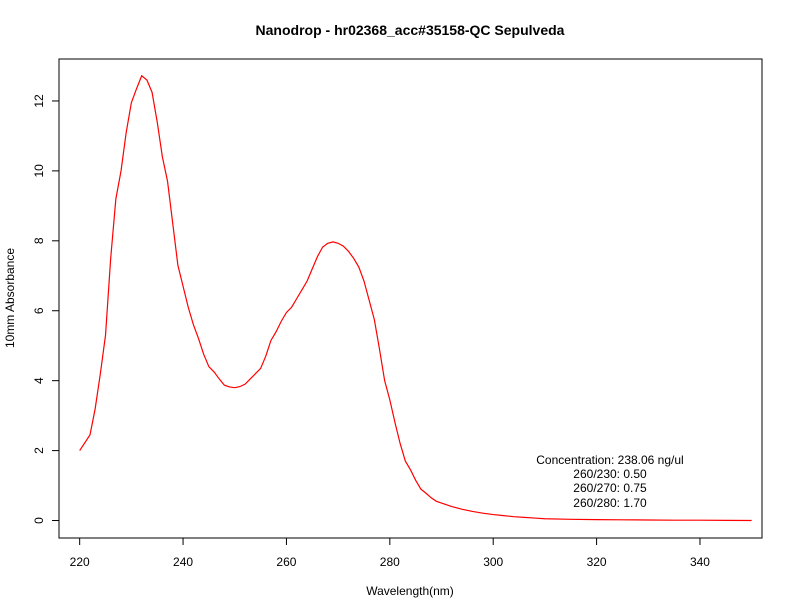  What do you see at coordinates (286, 562) in the screenshot?
I see `x-tick-label: 260` at bounding box center [286, 562].